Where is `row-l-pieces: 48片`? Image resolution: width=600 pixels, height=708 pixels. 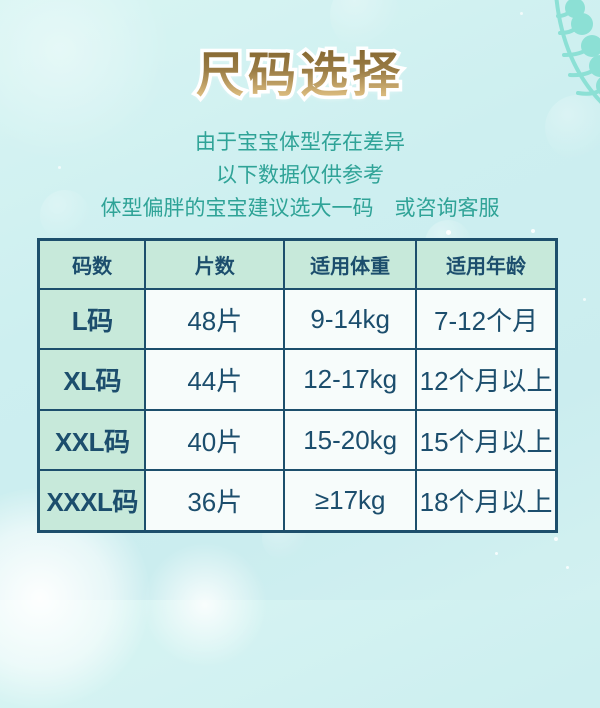 row-l-pieces: 48片 is located at coordinates (215, 319).